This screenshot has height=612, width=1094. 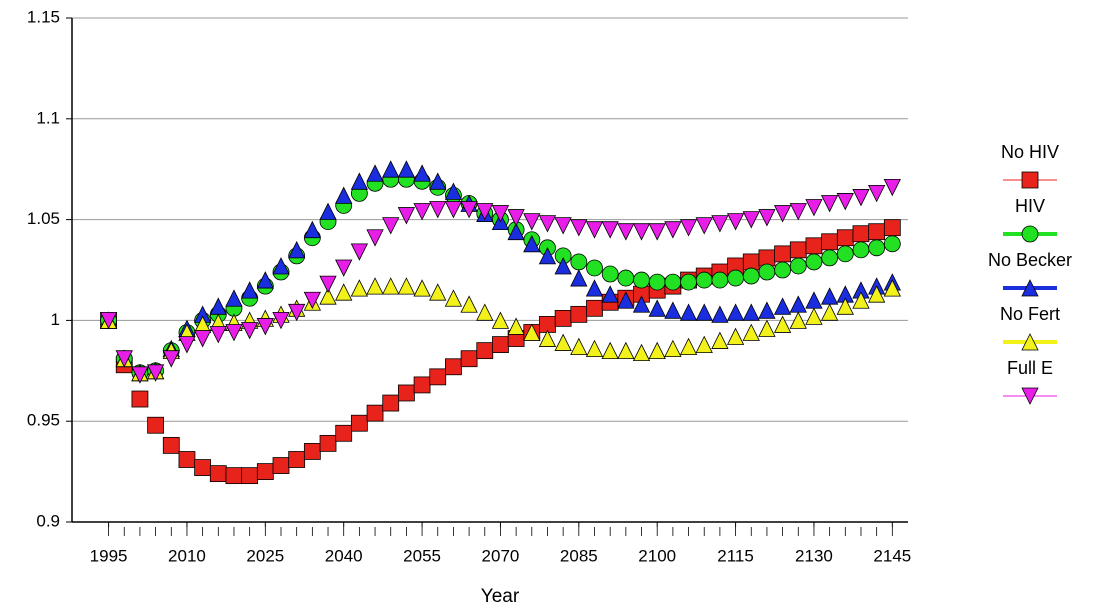 What do you see at coordinates (1030, 260) in the screenshot?
I see `legend-label: No Becker` at bounding box center [1030, 260].